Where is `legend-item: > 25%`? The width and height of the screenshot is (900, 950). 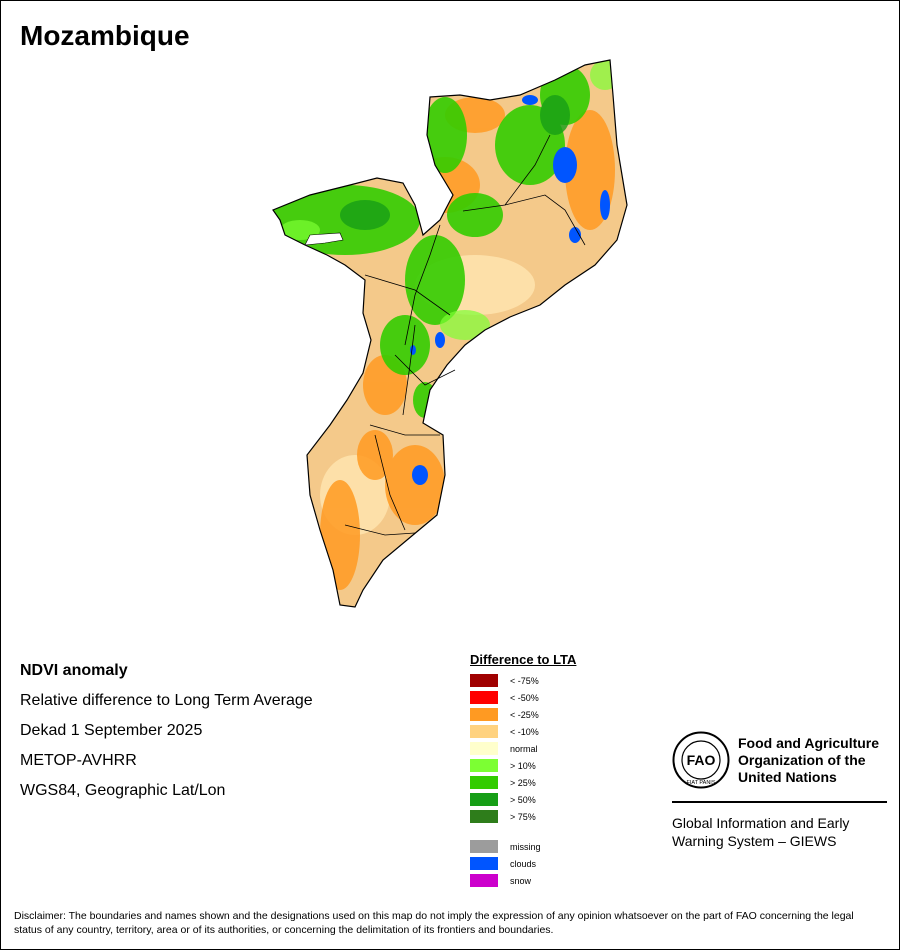 legend-item: > 25% is located at coordinates (523, 782).